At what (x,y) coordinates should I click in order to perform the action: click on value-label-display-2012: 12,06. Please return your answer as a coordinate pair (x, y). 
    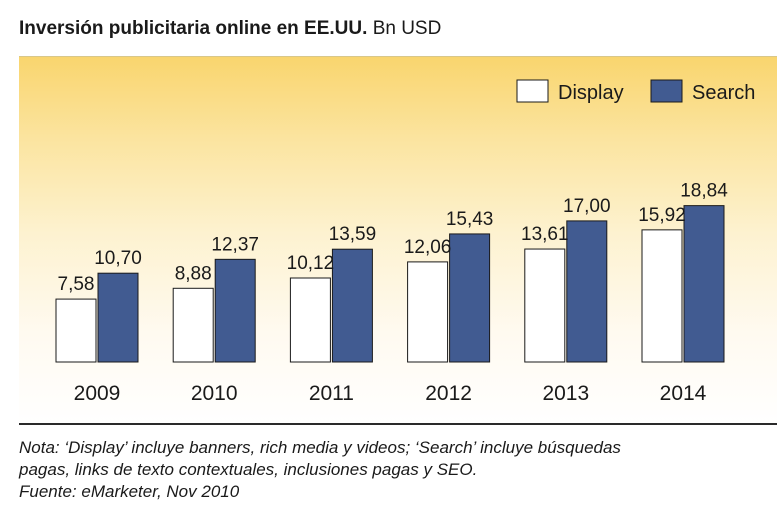
    Looking at the image, I should click on (428, 247).